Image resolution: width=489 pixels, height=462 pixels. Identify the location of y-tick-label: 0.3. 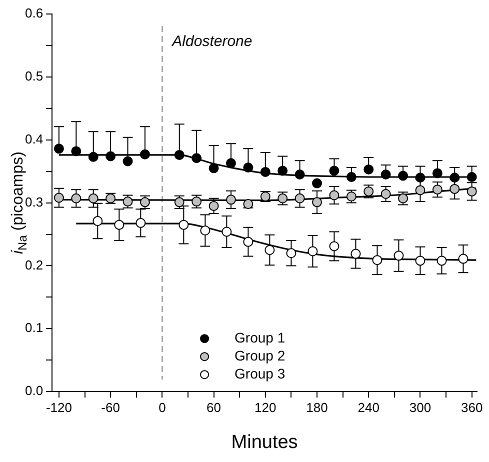
(34, 202).